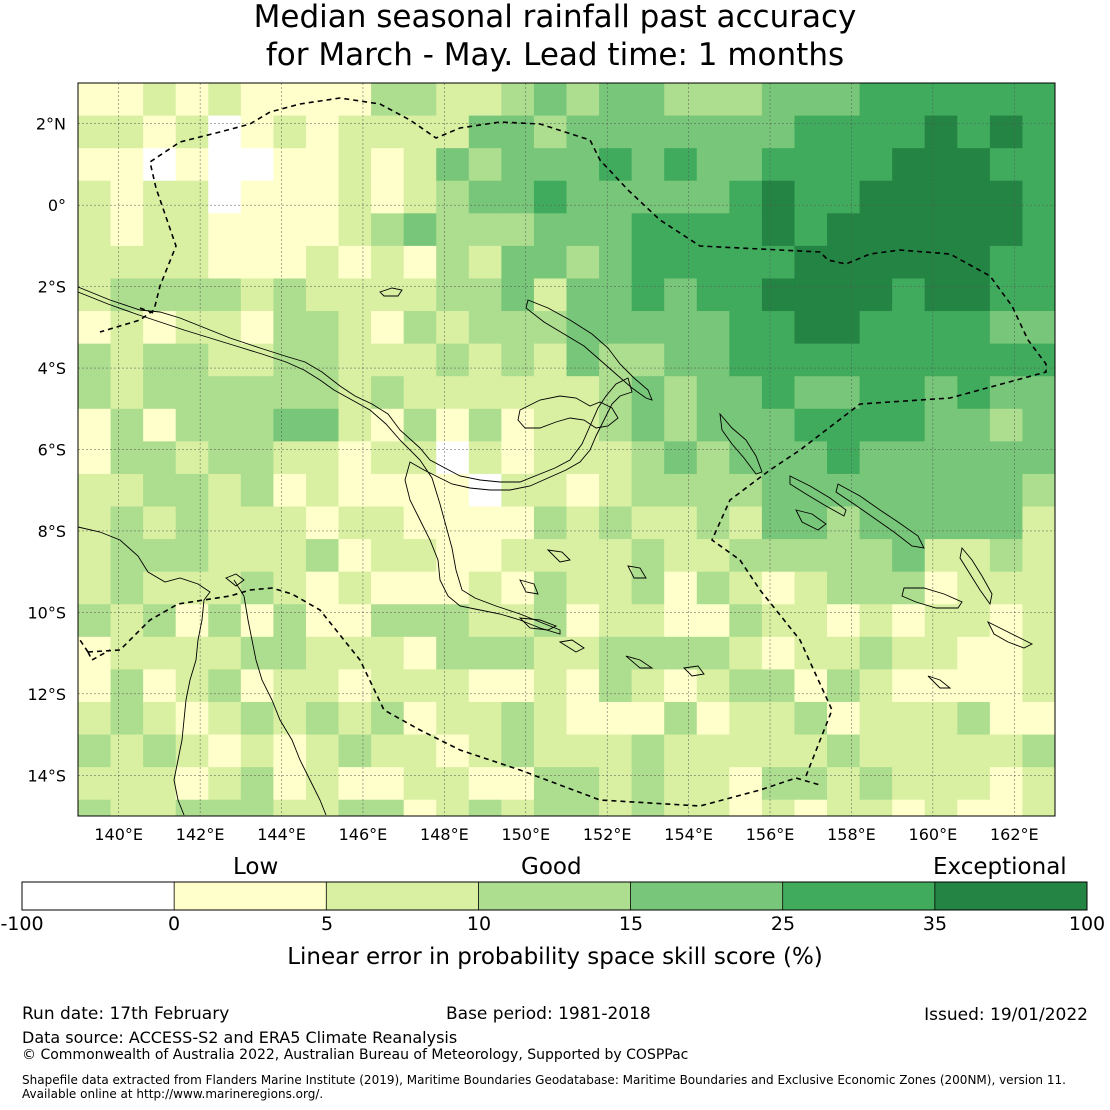 The image size is (1110, 1110). Describe the element at coordinates (976, 576) in the screenshot. I see `coastline-malaita` at that location.